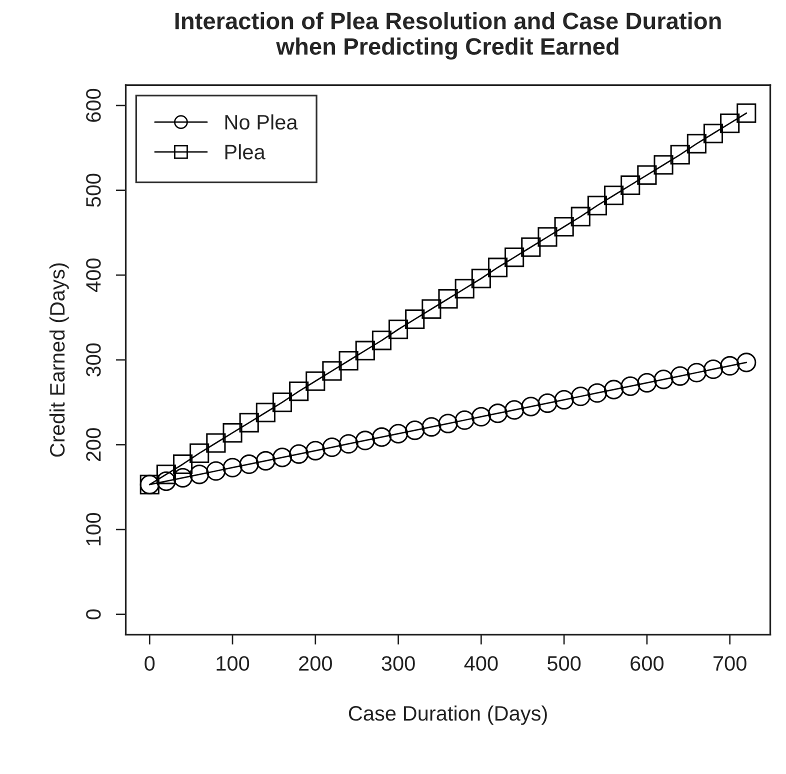  Describe the element at coordinates (93, 359) in the screenshot. I see `y-tick-label: 300` at that location.